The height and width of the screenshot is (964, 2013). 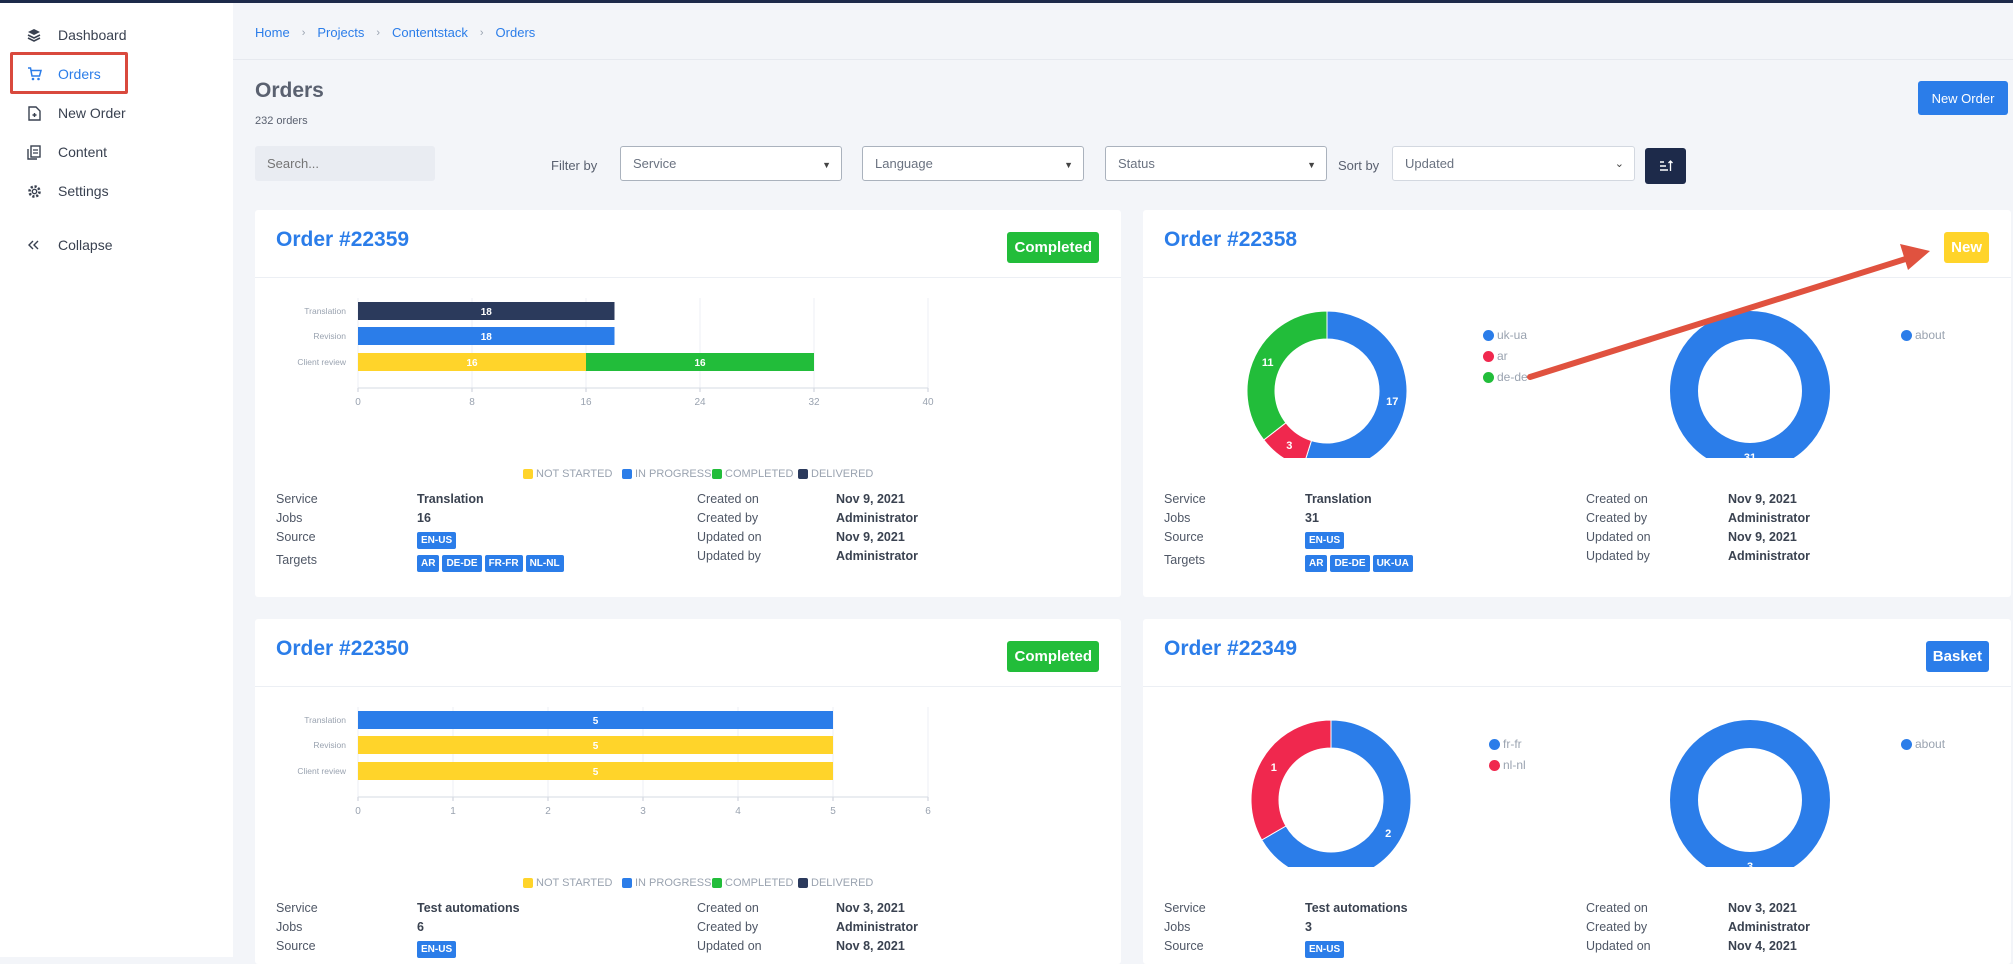 I want to click on sidebar-item-dashboard: Dashboard, so click(x=76, y=35).